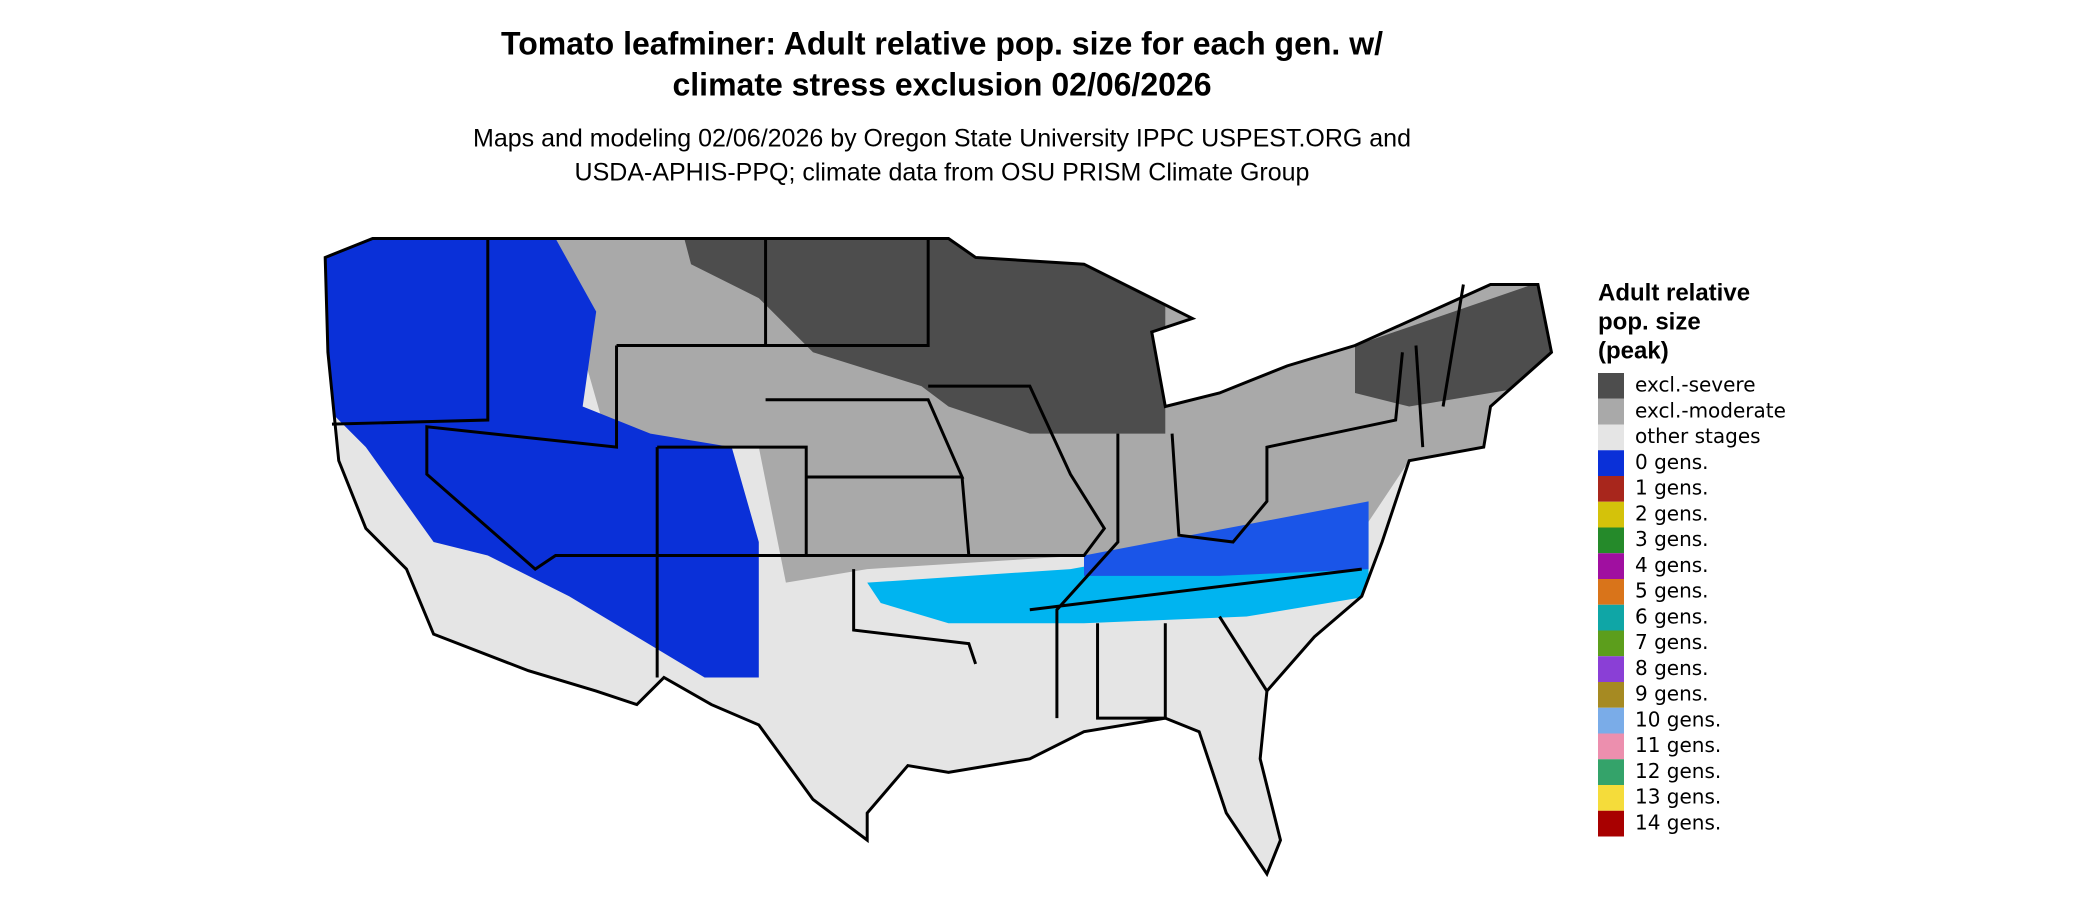 The height and width of the screenshot is (897, 2100). What do you see at coordinates (542, 458) in the screenshot?
I see `region-zero` at bounding box center [542, 458].